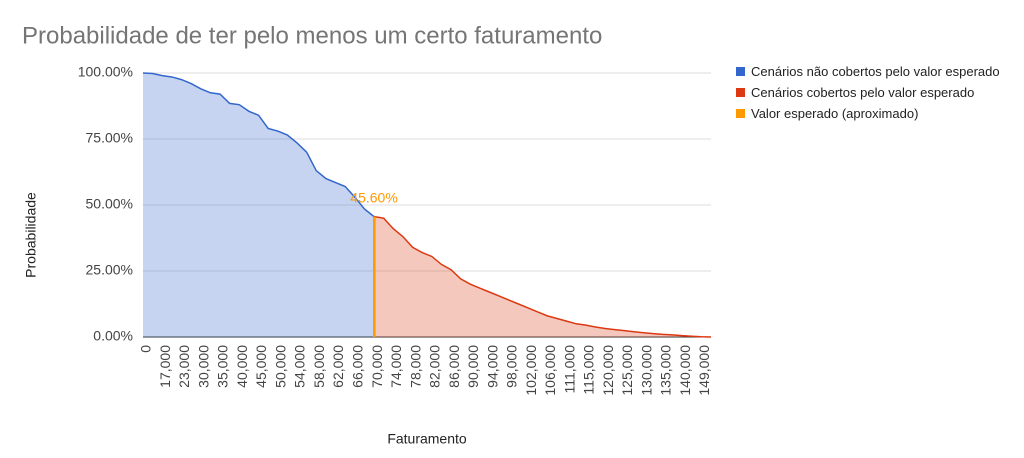 The width and height of the screenshot is (1024, 458). I want to click on x-tick-label: 50,000, so click(280, 366).